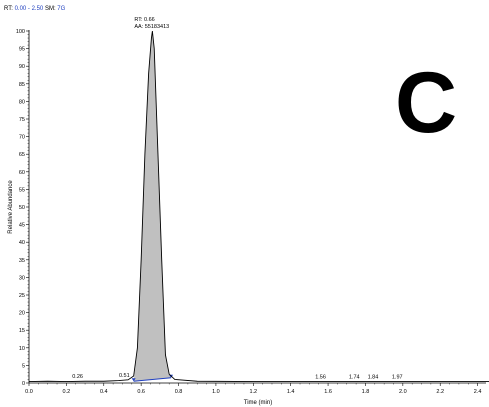 The width and height of the screenshot is (489, 407). Describe the element at coordinates (50, 9) in the screenshot. I see `sm-label: SM:` at that location.